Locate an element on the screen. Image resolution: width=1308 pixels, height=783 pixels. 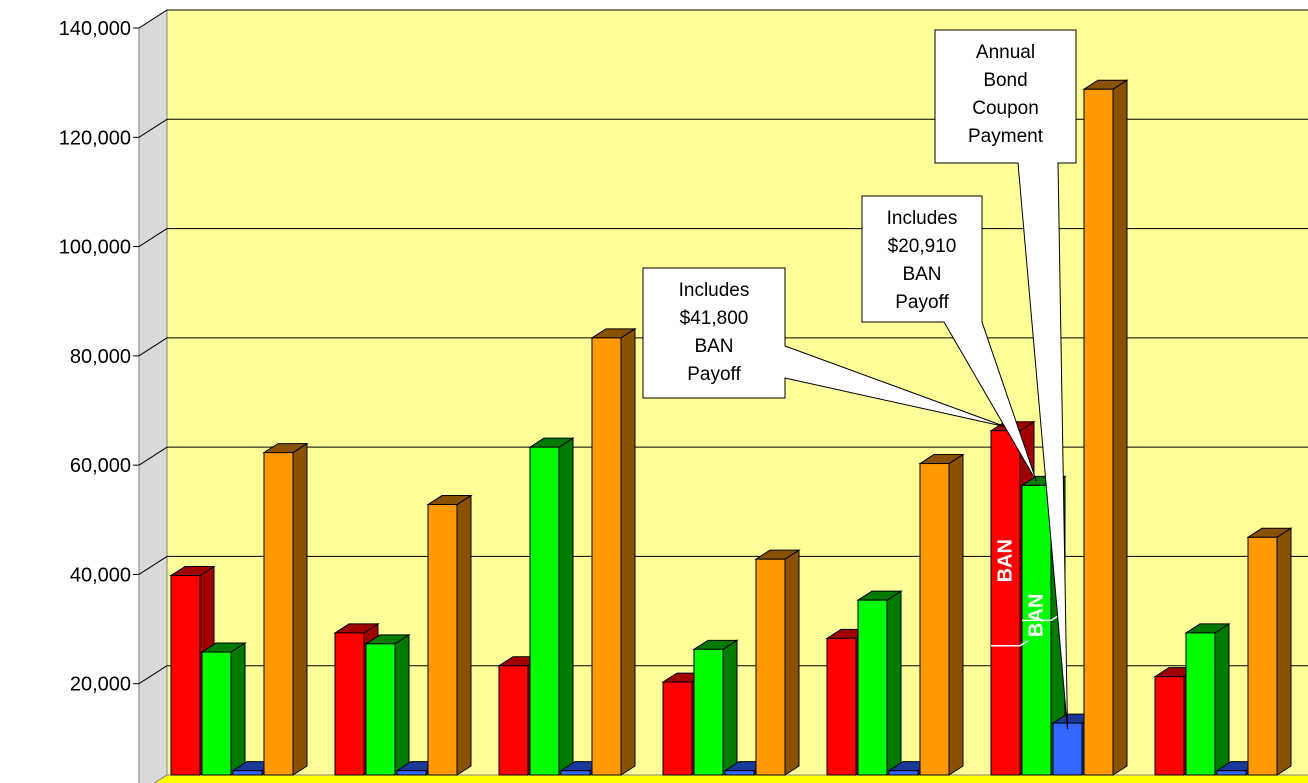
y-tick-label: 140,000 is located at coordinates (95, 29).